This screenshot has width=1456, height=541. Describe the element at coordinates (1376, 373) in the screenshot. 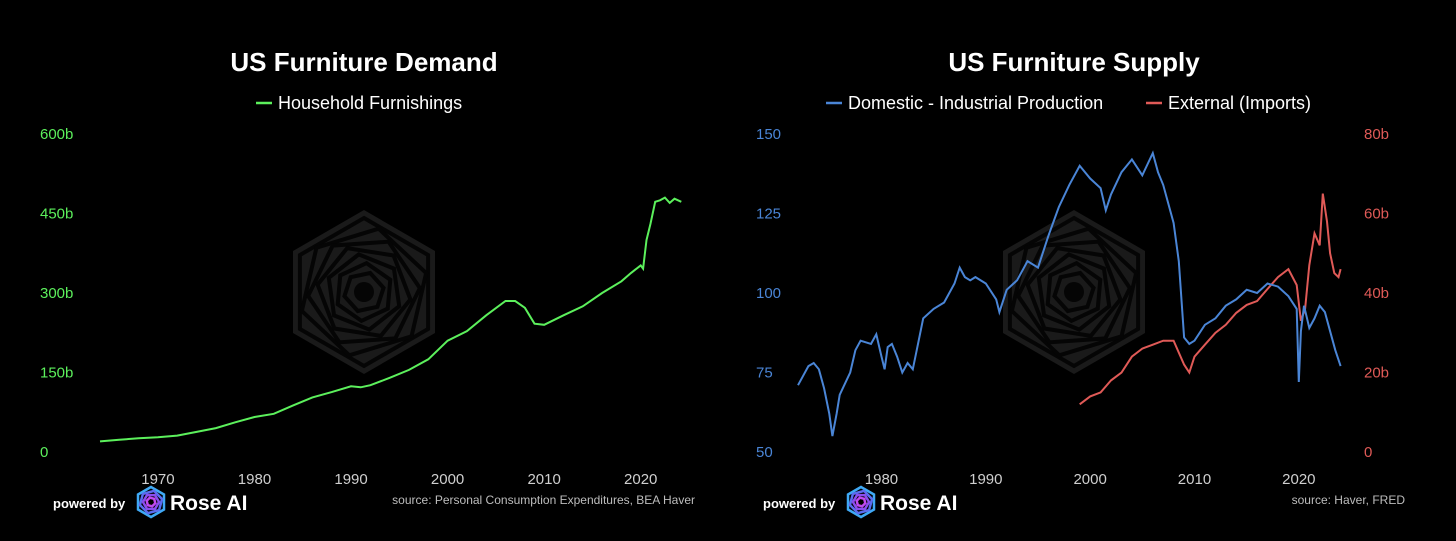

I see `y-right-tick-label: 20b` at that location.